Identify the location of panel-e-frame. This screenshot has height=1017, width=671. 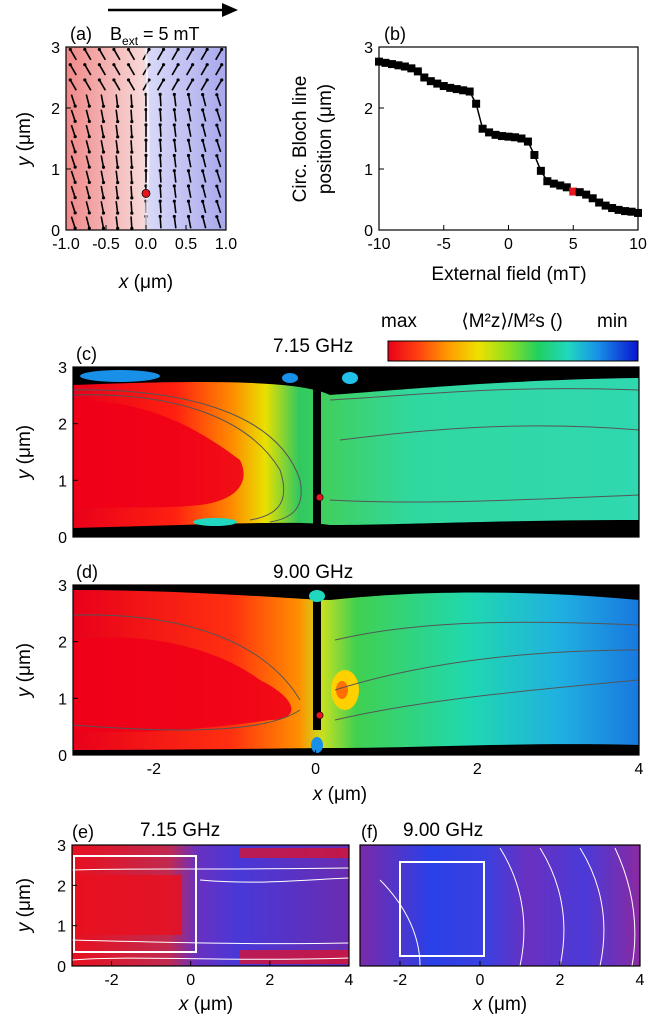
(210, 905).